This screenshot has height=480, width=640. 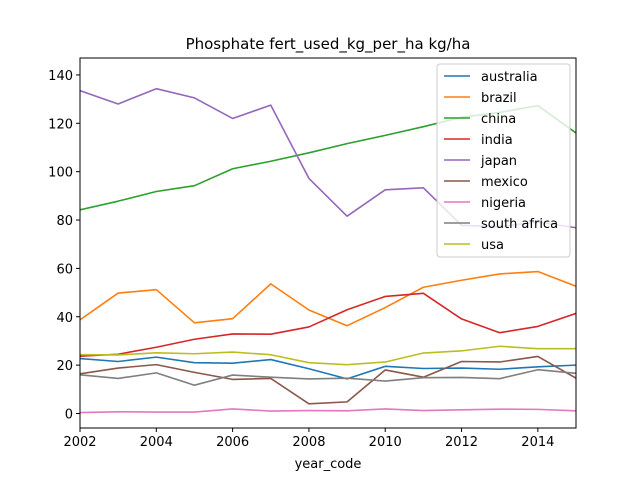 What do you see at coordinates (499, 98) in the screenshot?
I see `legend-label-brazil: brazil` at bounding box center [499, 98].